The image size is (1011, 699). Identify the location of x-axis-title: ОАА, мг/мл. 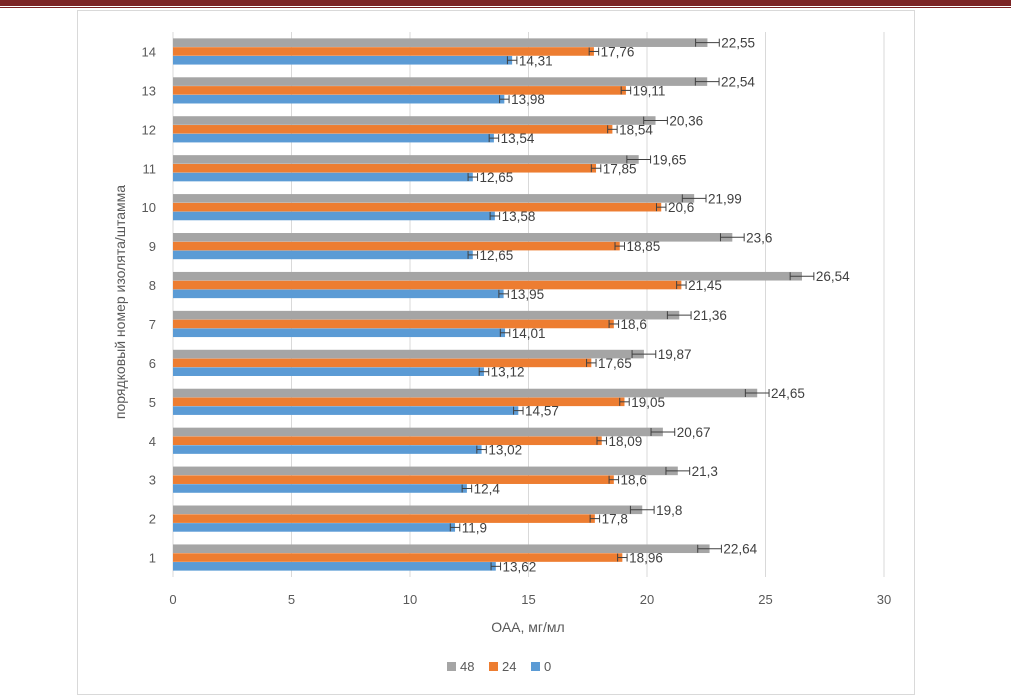
(527, 627).